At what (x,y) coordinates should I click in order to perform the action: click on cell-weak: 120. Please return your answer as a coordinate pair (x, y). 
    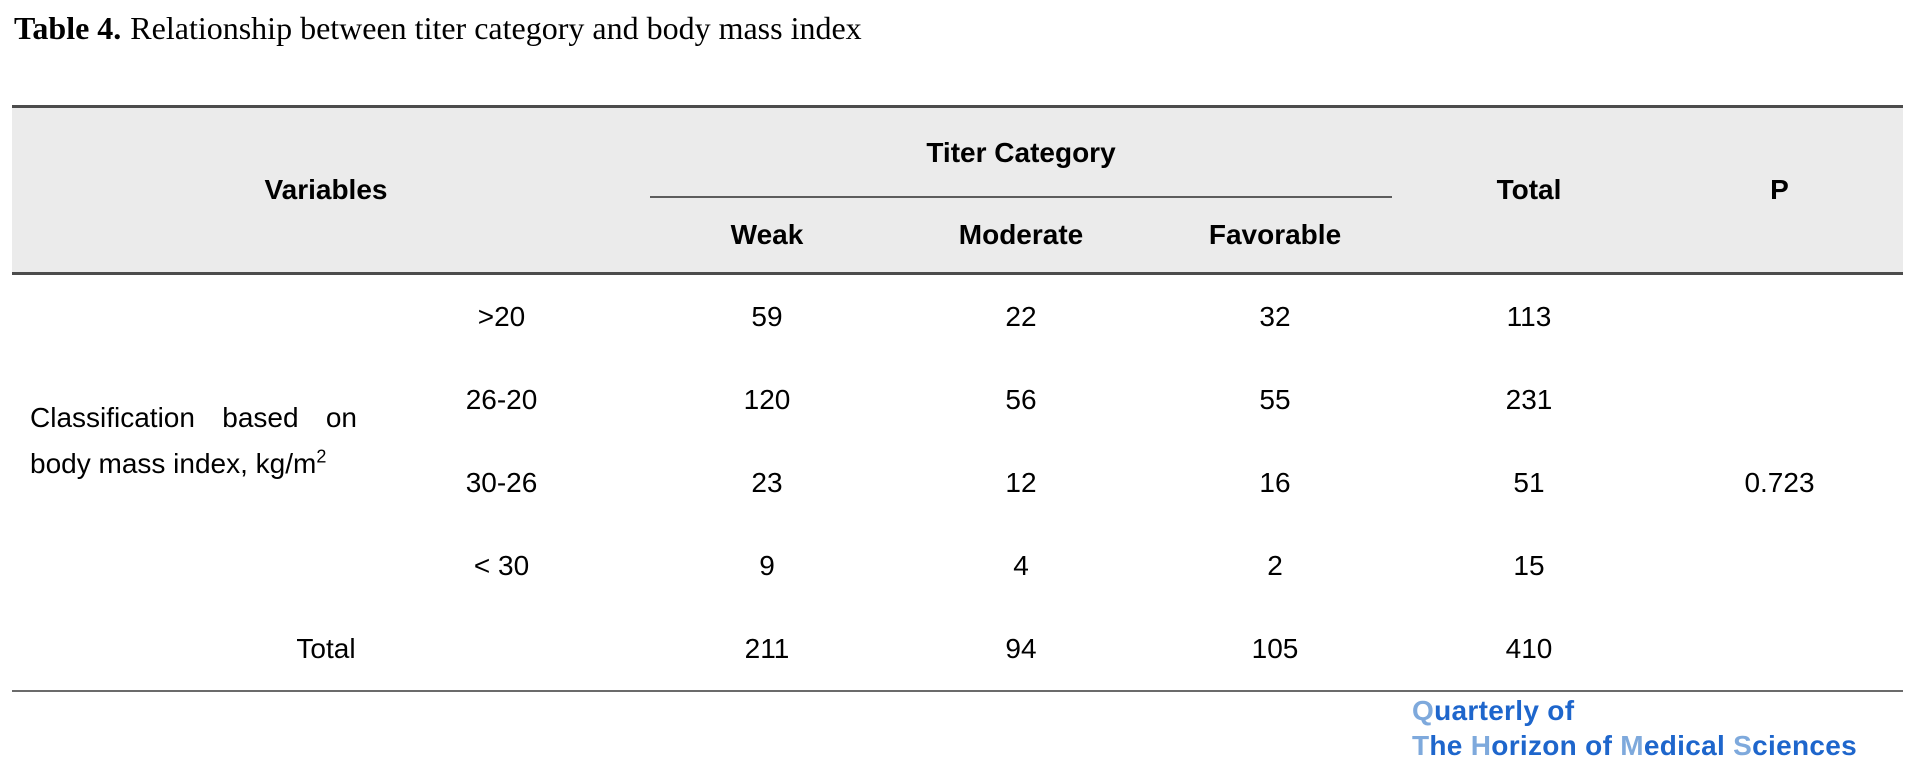
    Looking at the image, I should click on (767, 399).